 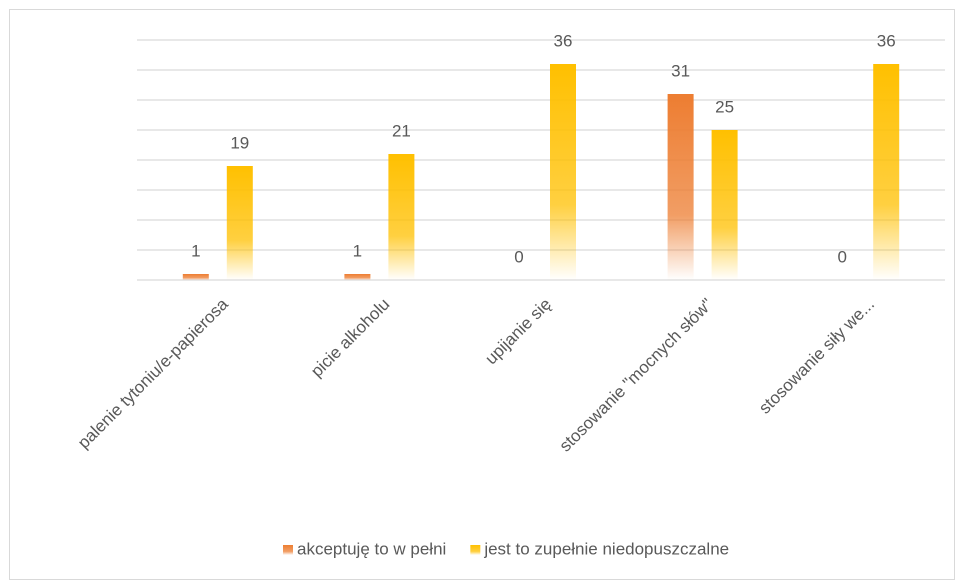 What do you see at coordinates (371, 548) in the screenshot?
I see `legend-label: akceptuję to w pełni` at bounding box center [371, 548].